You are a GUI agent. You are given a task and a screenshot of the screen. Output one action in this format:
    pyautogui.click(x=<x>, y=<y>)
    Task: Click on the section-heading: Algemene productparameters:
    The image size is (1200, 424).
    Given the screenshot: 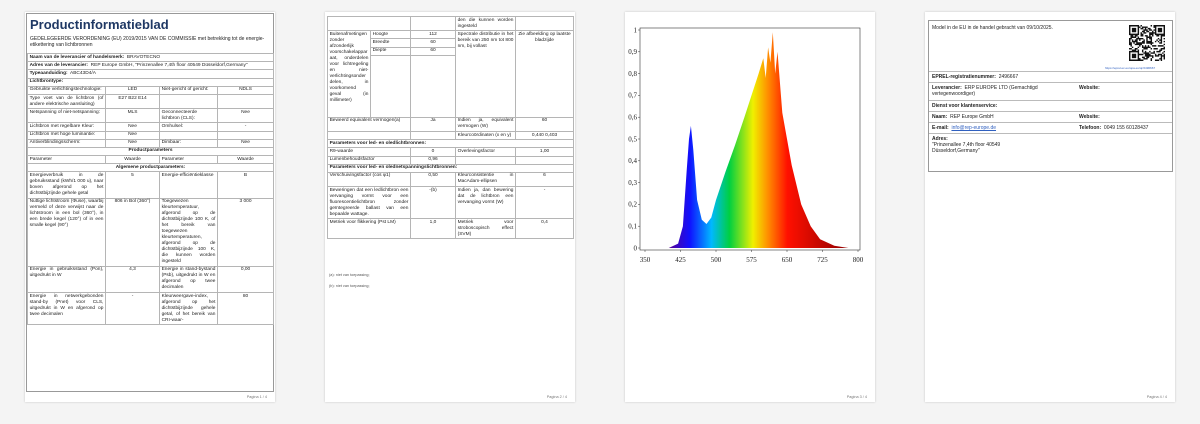 What is the action you would take?
    pyautogui.click(x=150, y=168)
    